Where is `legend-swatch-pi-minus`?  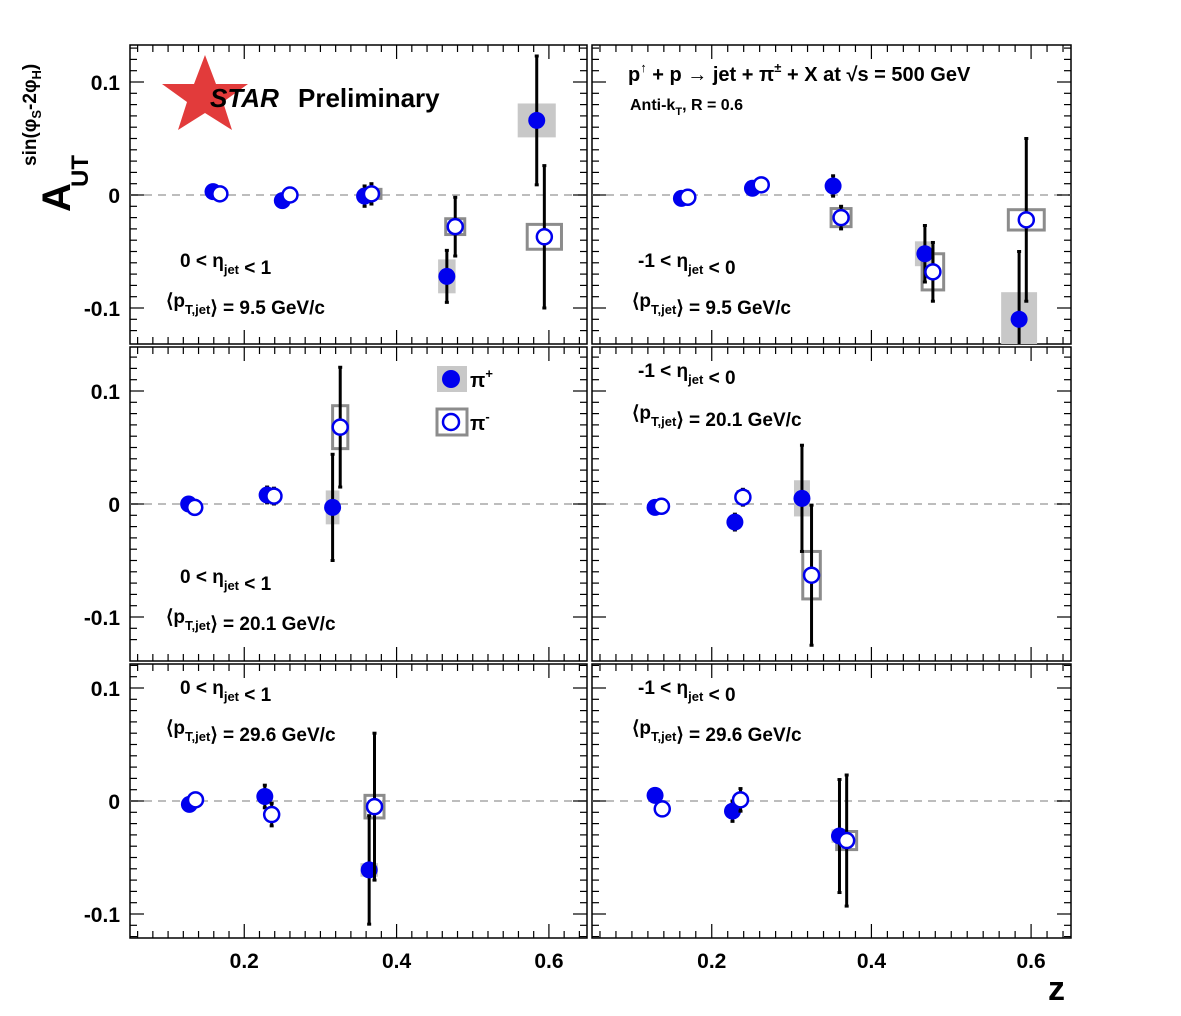 legend-swatch-pi-minus is located at coordinates (452, 422).